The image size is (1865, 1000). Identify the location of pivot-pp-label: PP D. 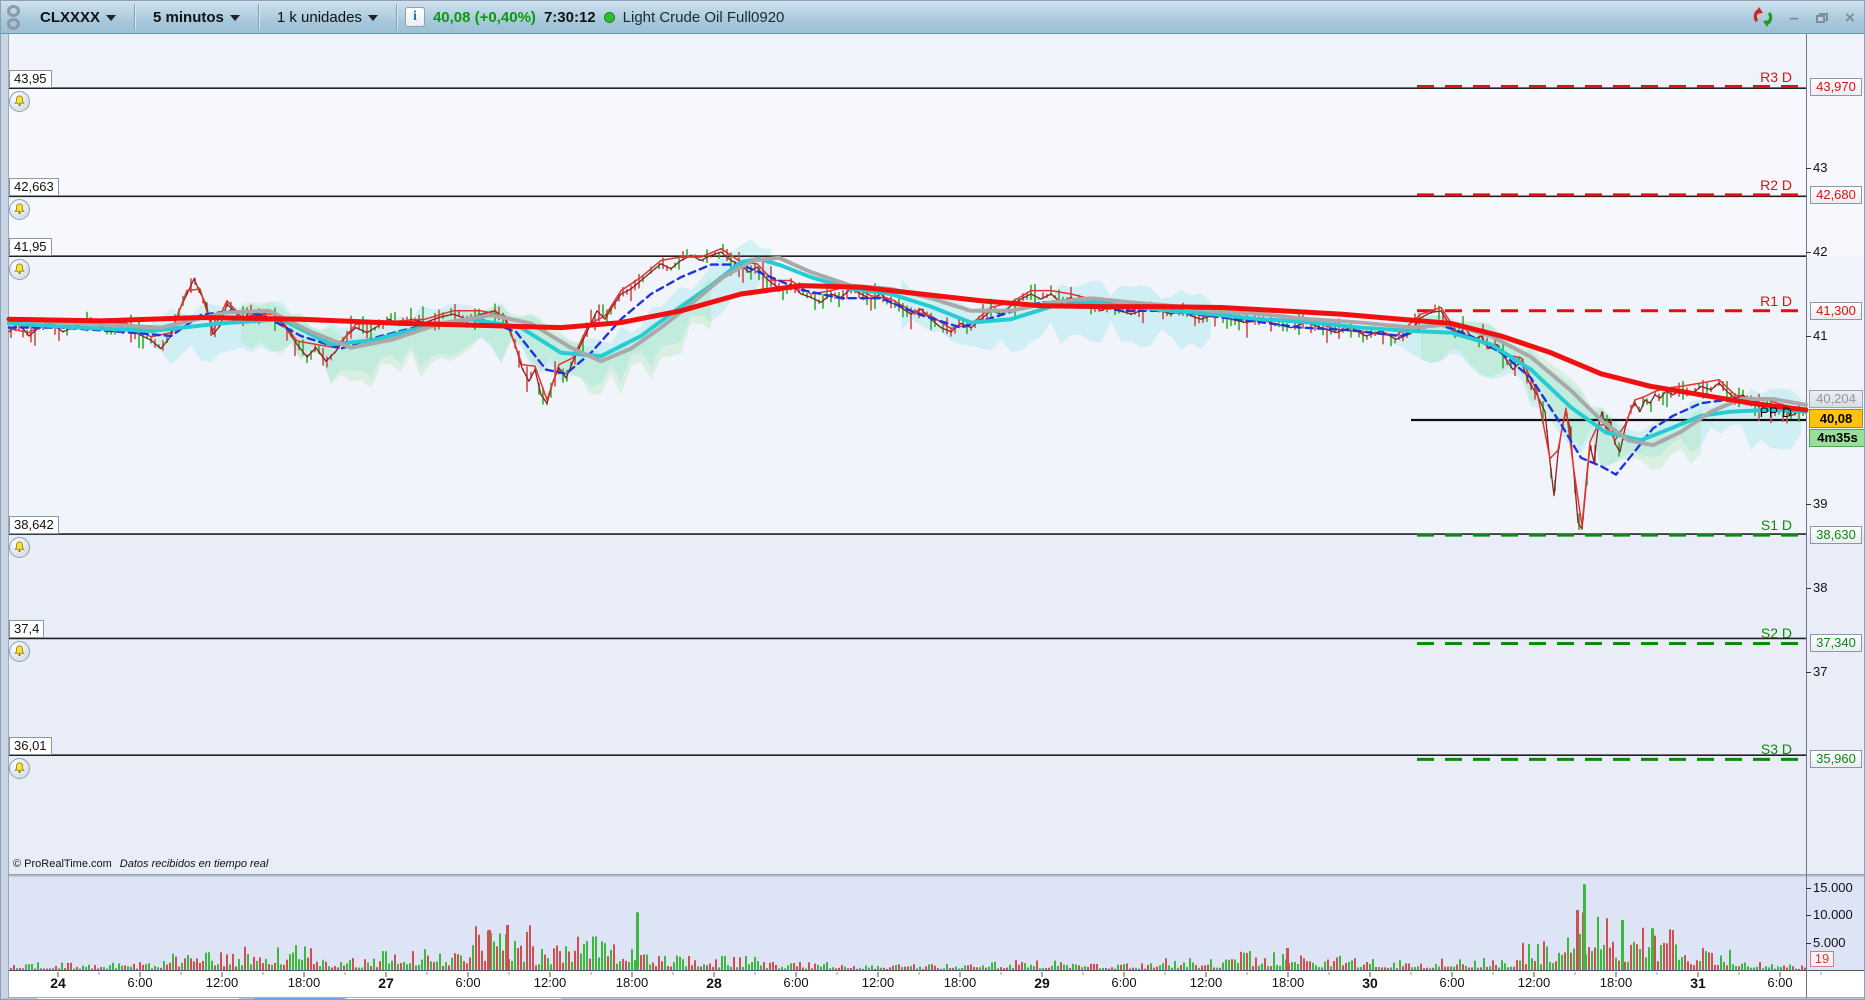
(1775, 412).